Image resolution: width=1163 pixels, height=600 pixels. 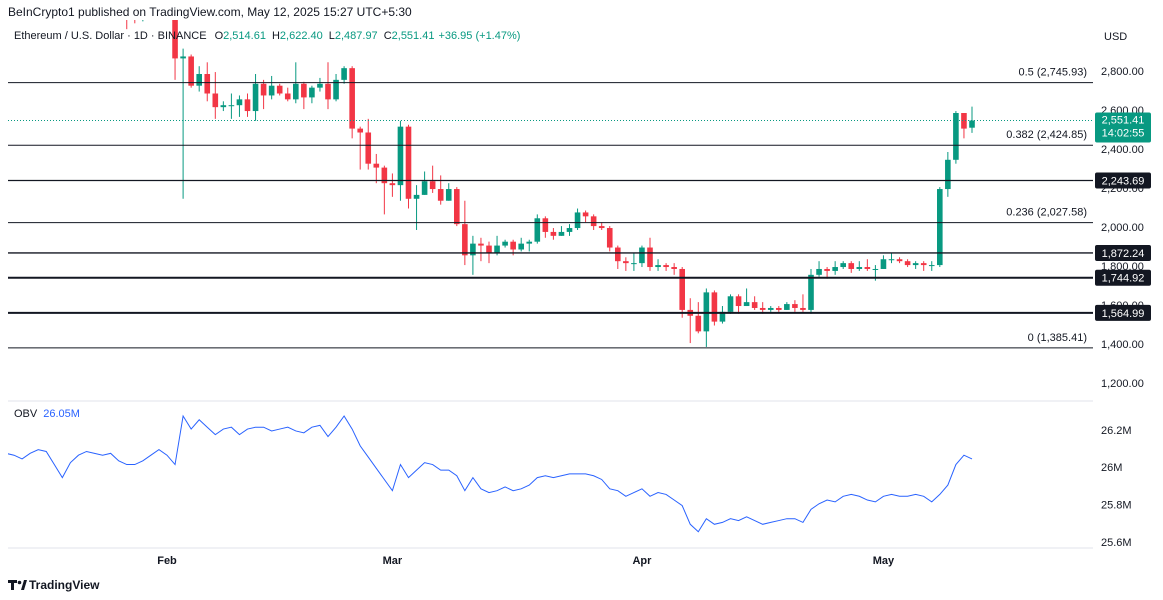 I want to click on ohlc-value: 2,622.40, so click(x=301, y=36).